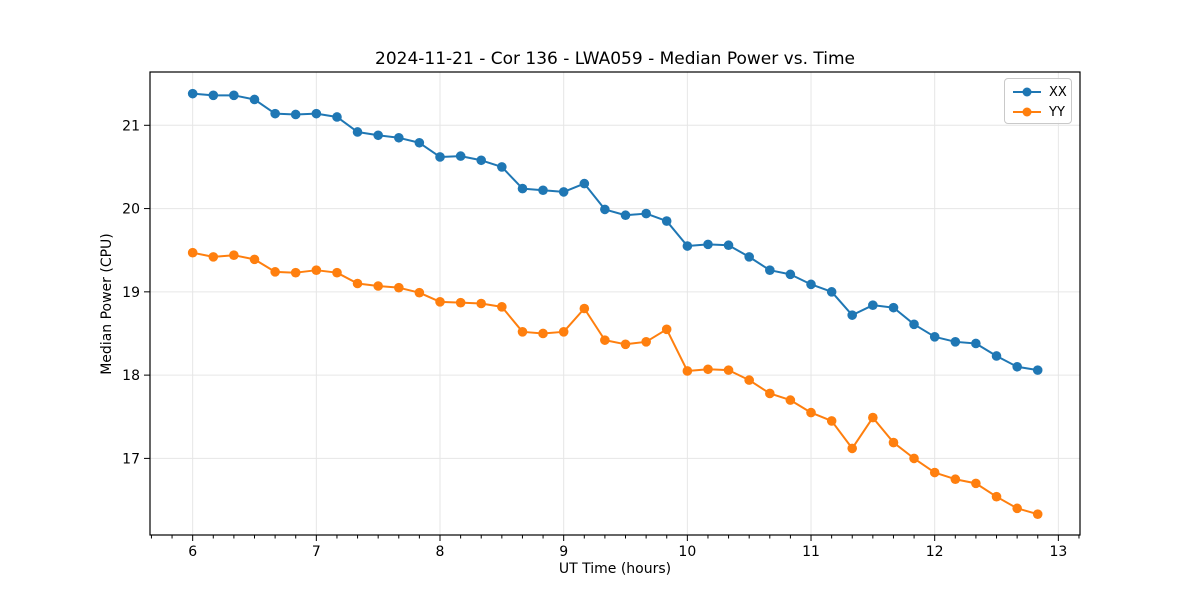 This screenshot has width=1200, height=600. Describe the element at coordinates (1057, 112) in the screenshot. I see `legend-label-yy: YY` at that location.